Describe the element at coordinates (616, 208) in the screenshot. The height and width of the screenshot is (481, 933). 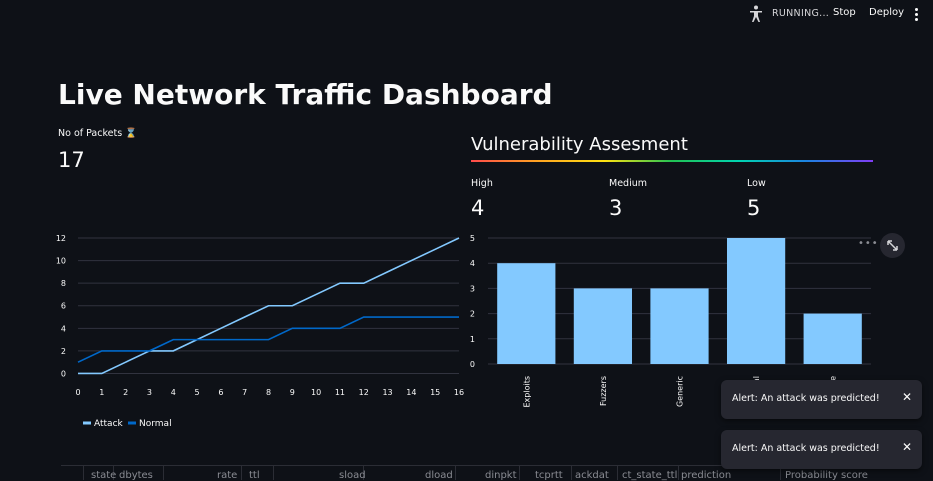
I see `medium-value: 3` at that location.